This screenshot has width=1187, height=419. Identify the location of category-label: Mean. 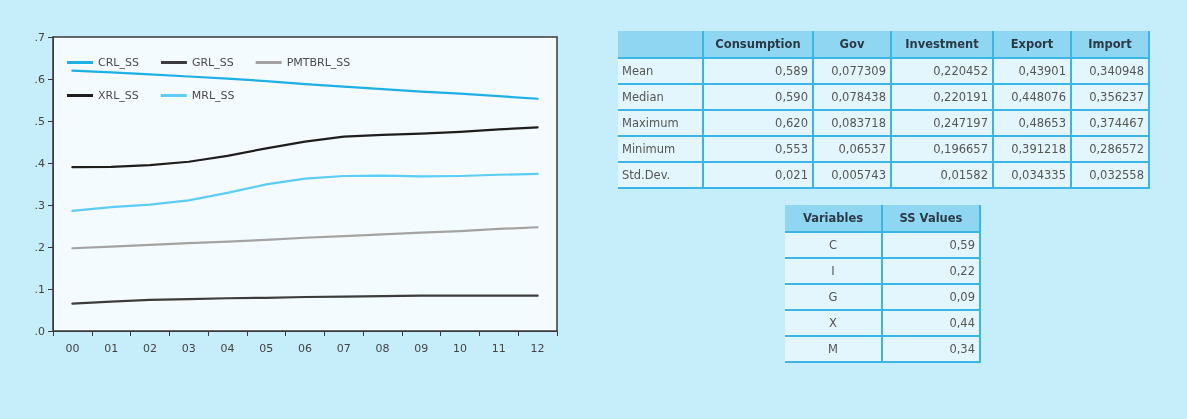
(638, 71).